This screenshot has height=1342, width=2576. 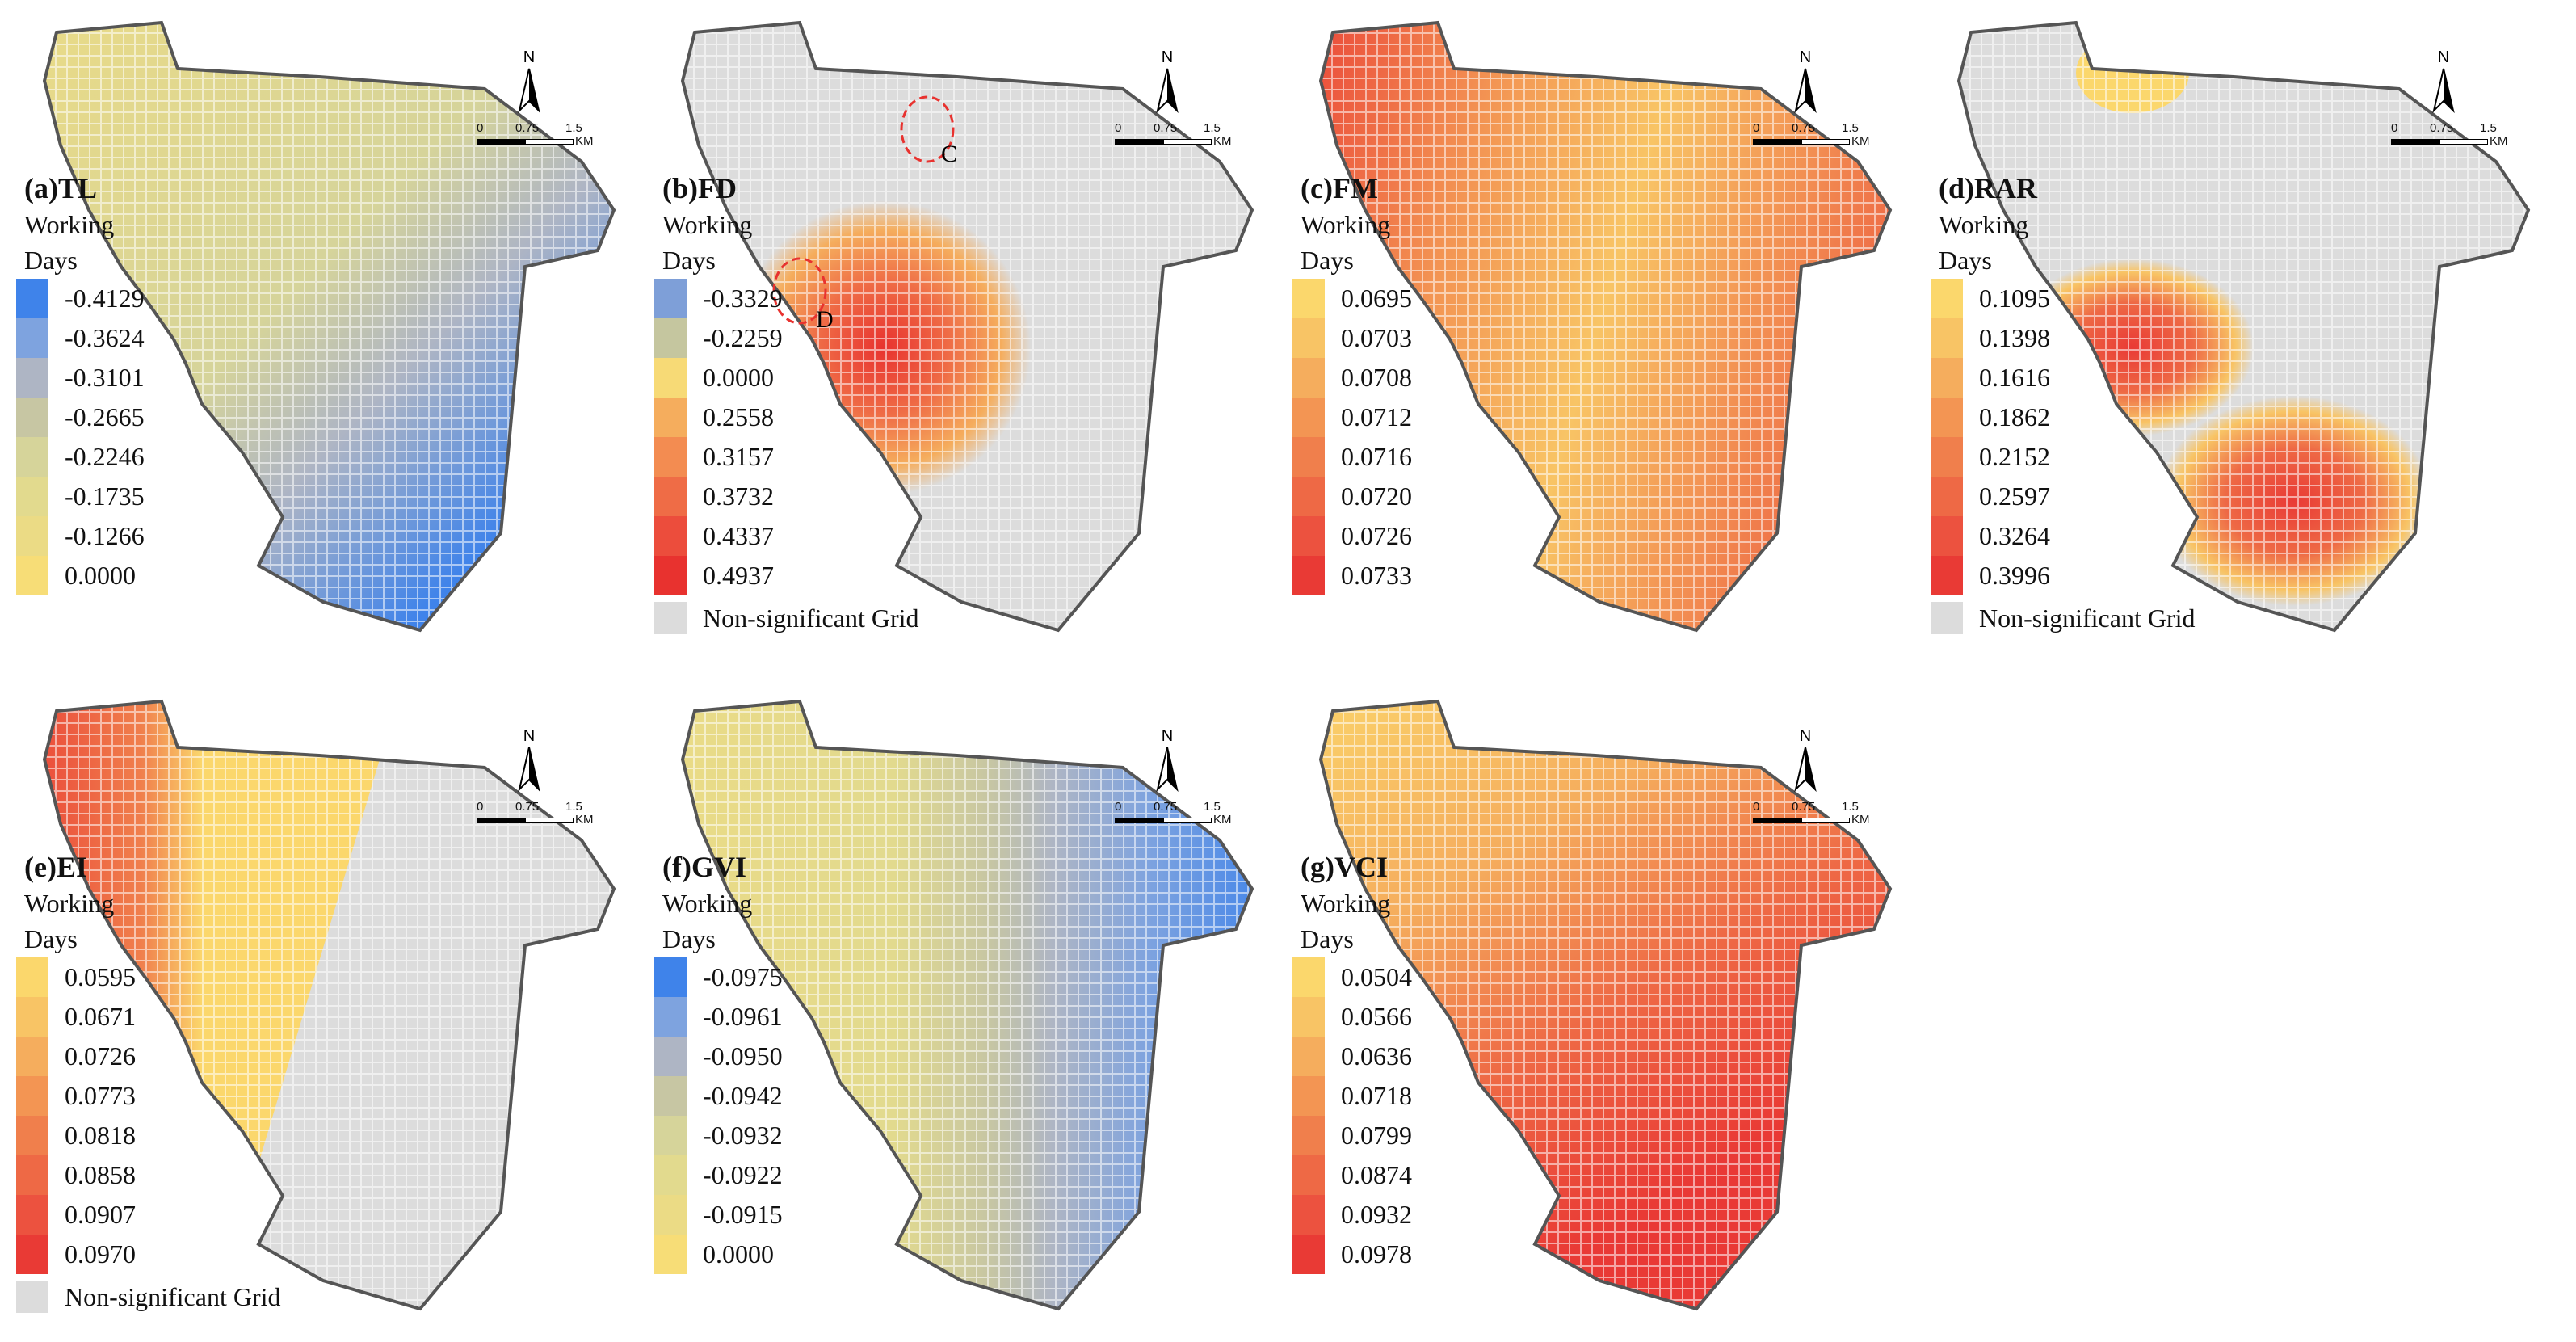 I want to click on legend-item: -0.2246, so click(x=80, y=457).